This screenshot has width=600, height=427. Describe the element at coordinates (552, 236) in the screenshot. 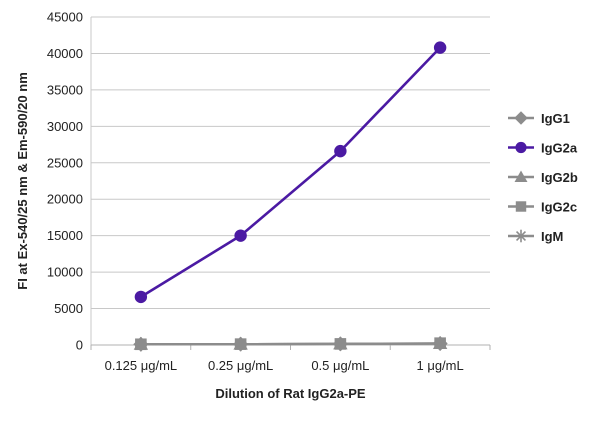

I see `legend-label: IgM` at that location.